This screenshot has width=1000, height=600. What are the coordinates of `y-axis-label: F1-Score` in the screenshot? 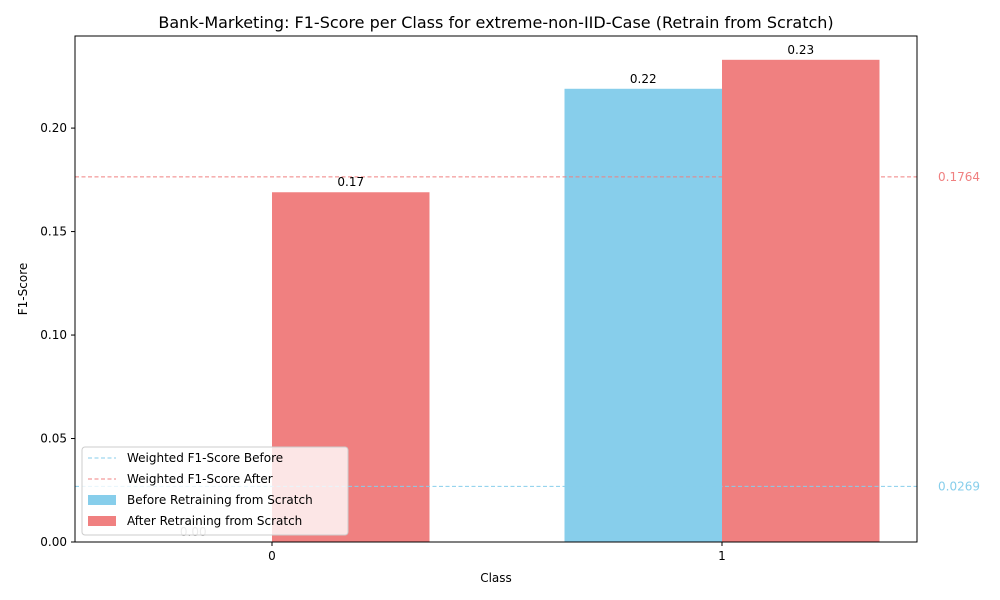 It's located at (23, 289).